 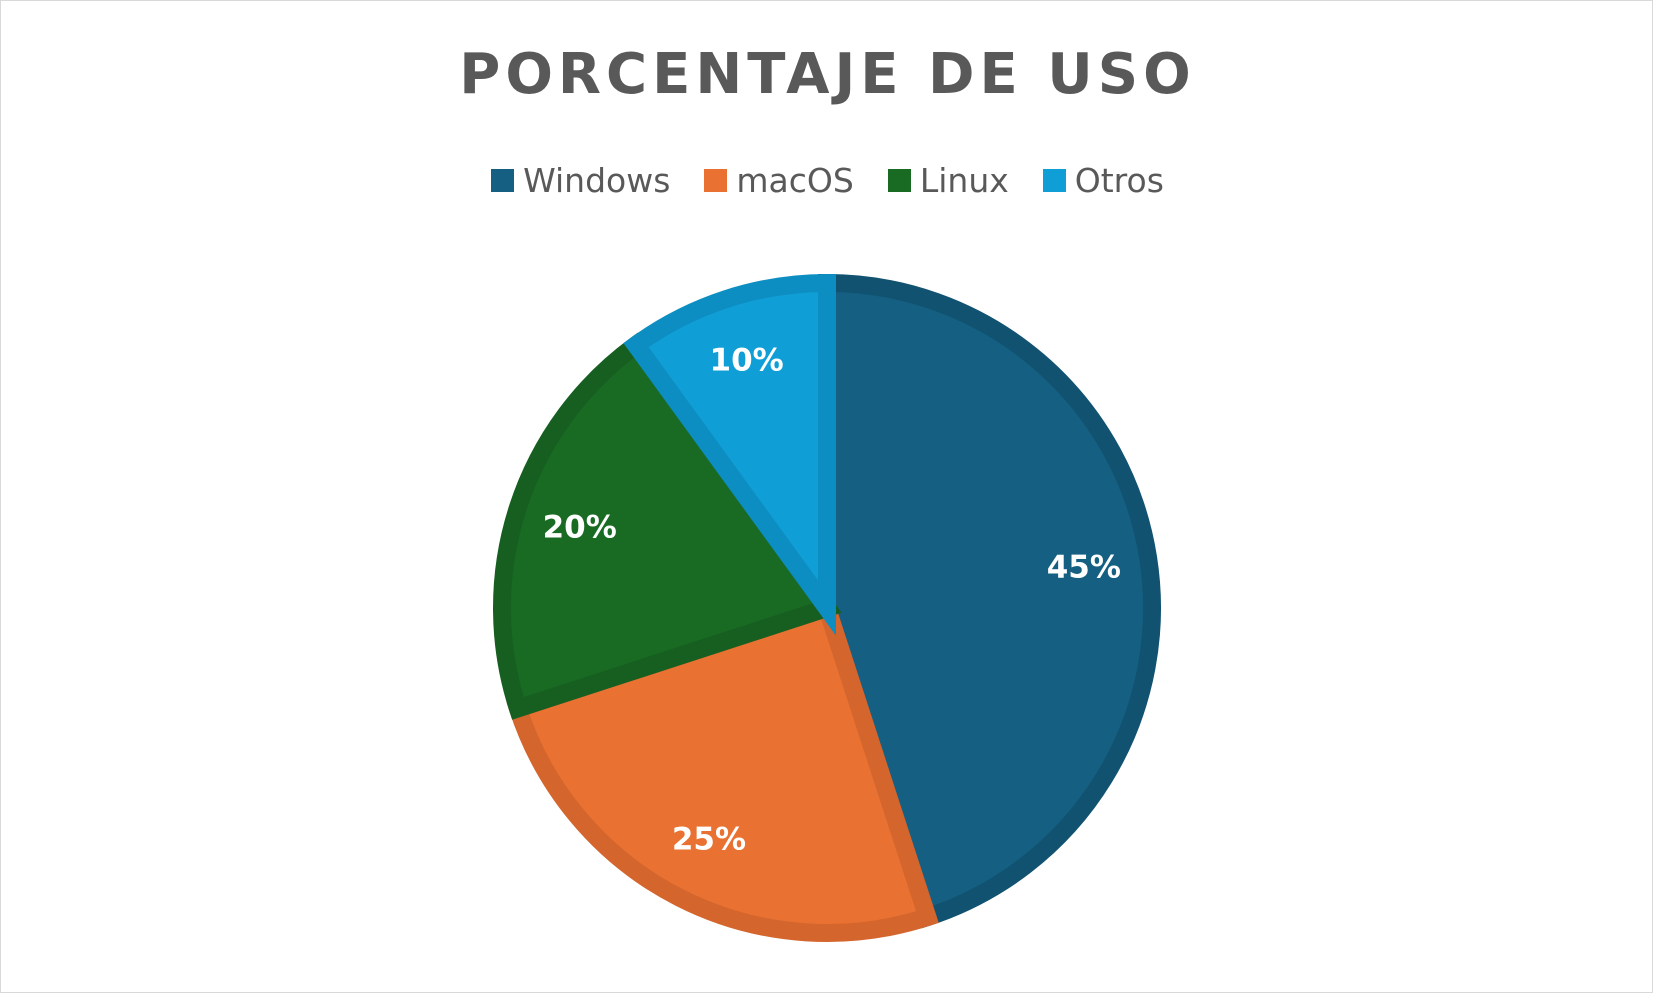 What do you see at coordinates (899, 180) in the screenshot?
I see `legend-swatch-linux` at bounding box center [899, 180].